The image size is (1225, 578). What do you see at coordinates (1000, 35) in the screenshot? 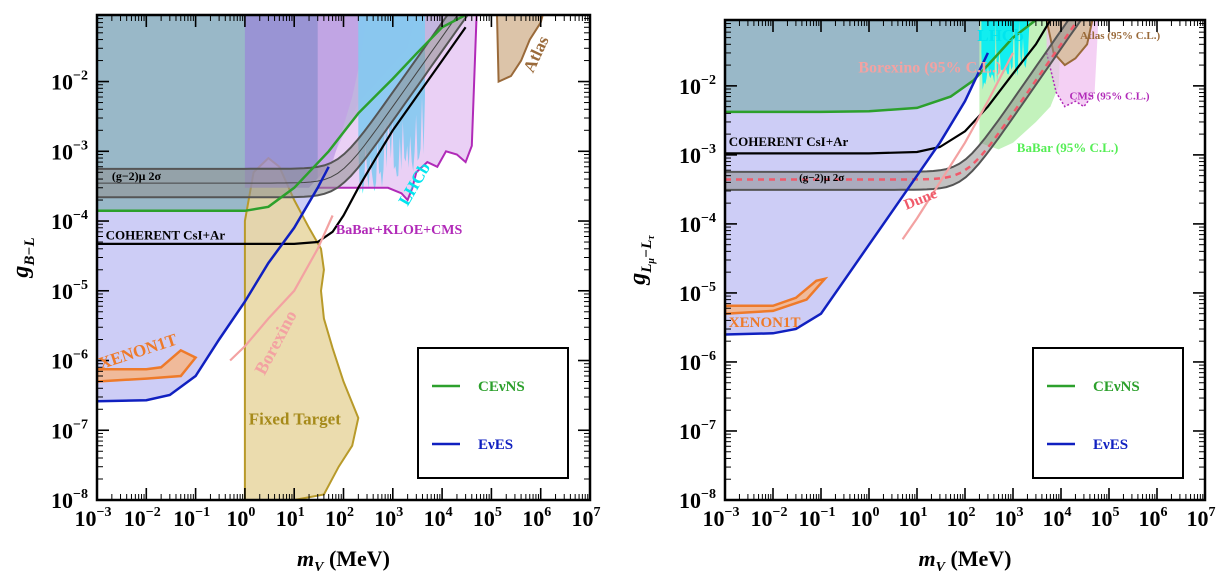
I see `lhcb-label: LHCb` at bounding box center [1000, 35].